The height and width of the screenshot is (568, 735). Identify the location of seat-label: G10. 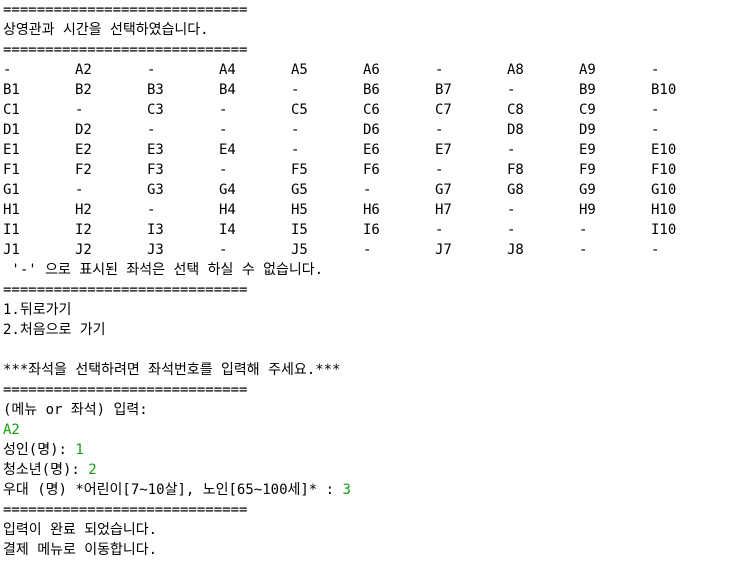
(664, 190).